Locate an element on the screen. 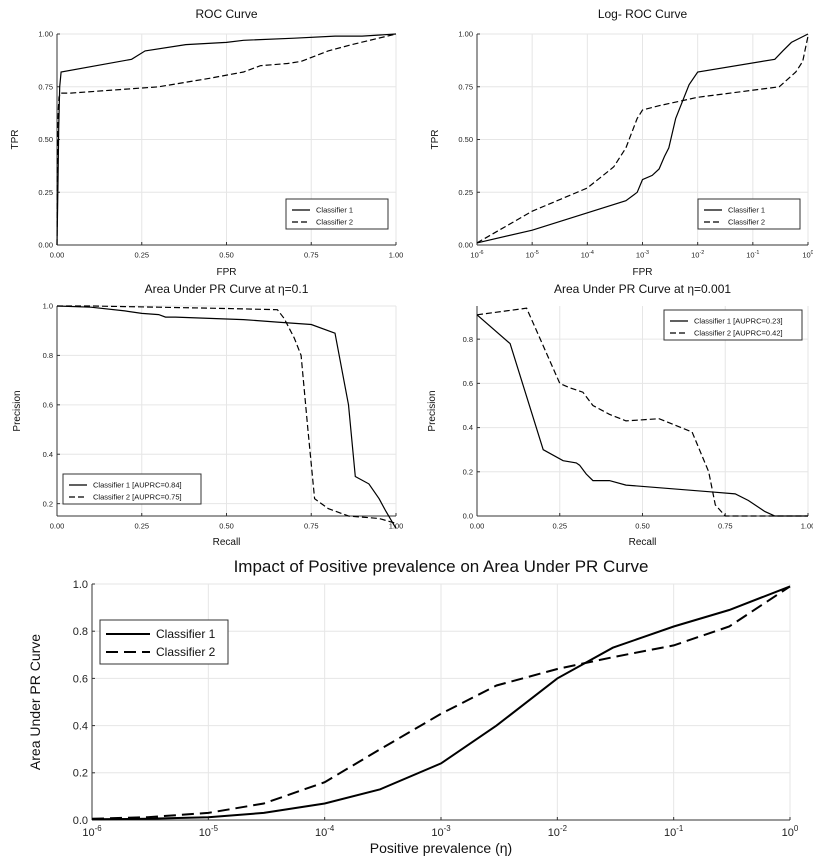 Image resolution: width=813 pixels, height=861 pixels. chart-title: Area Under PR Curve at η=0.1 is located at coordinates (227, 289).